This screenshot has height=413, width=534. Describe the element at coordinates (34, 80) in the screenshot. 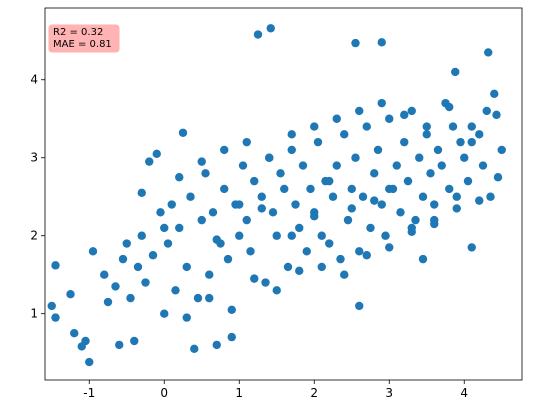

I see `y-tick-label: 4` at that location.